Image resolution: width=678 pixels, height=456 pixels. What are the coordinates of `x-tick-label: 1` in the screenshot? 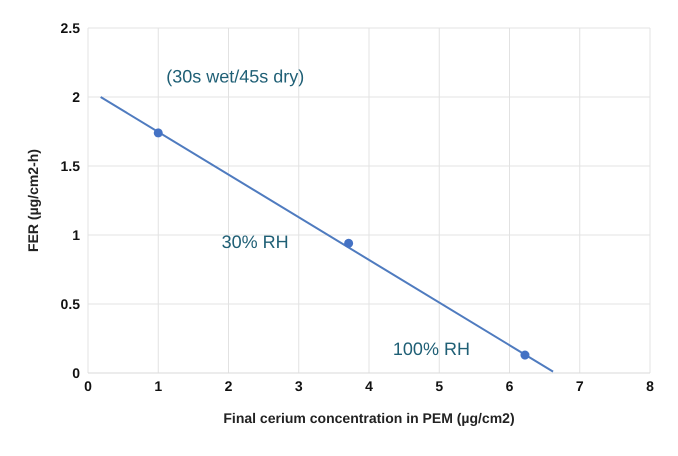 It's located at (158, 386).